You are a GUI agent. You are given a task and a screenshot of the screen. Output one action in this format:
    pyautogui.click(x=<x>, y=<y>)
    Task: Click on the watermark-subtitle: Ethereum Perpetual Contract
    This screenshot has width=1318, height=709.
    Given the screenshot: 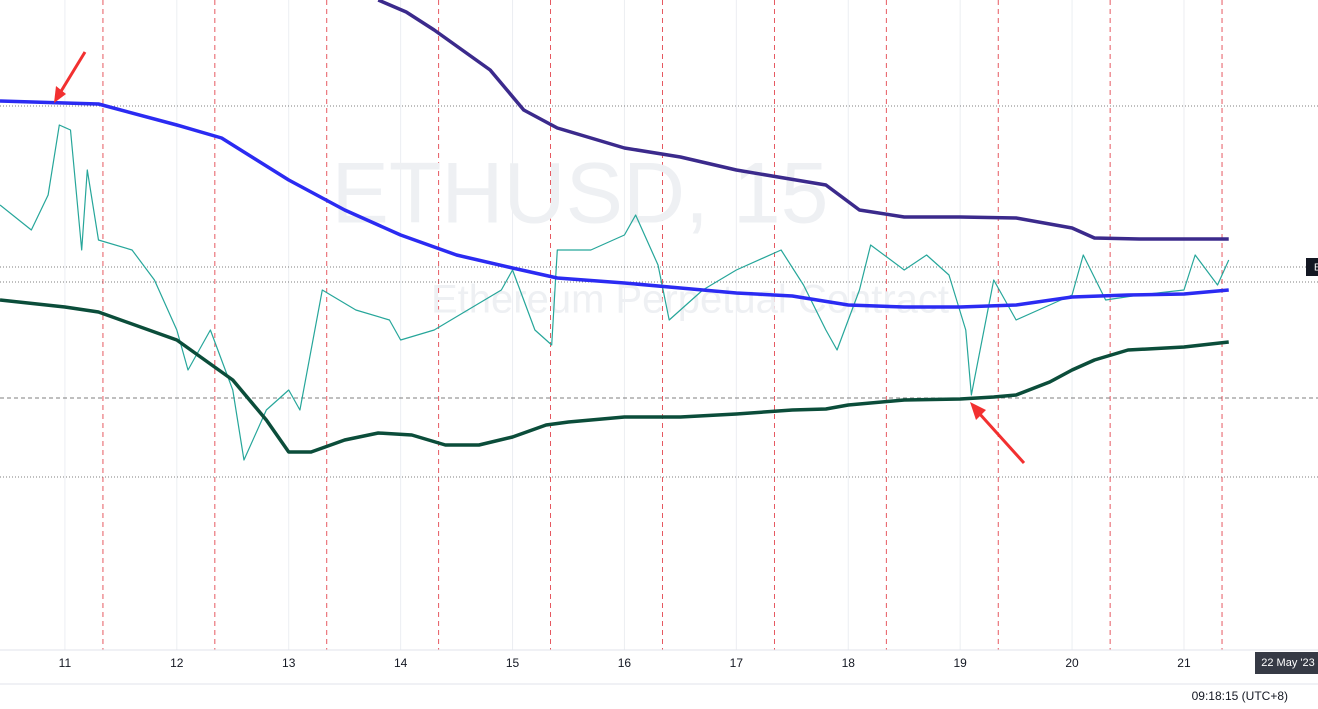 What is the action you would take?
    pyautogui.click(x=690, y=300)
    